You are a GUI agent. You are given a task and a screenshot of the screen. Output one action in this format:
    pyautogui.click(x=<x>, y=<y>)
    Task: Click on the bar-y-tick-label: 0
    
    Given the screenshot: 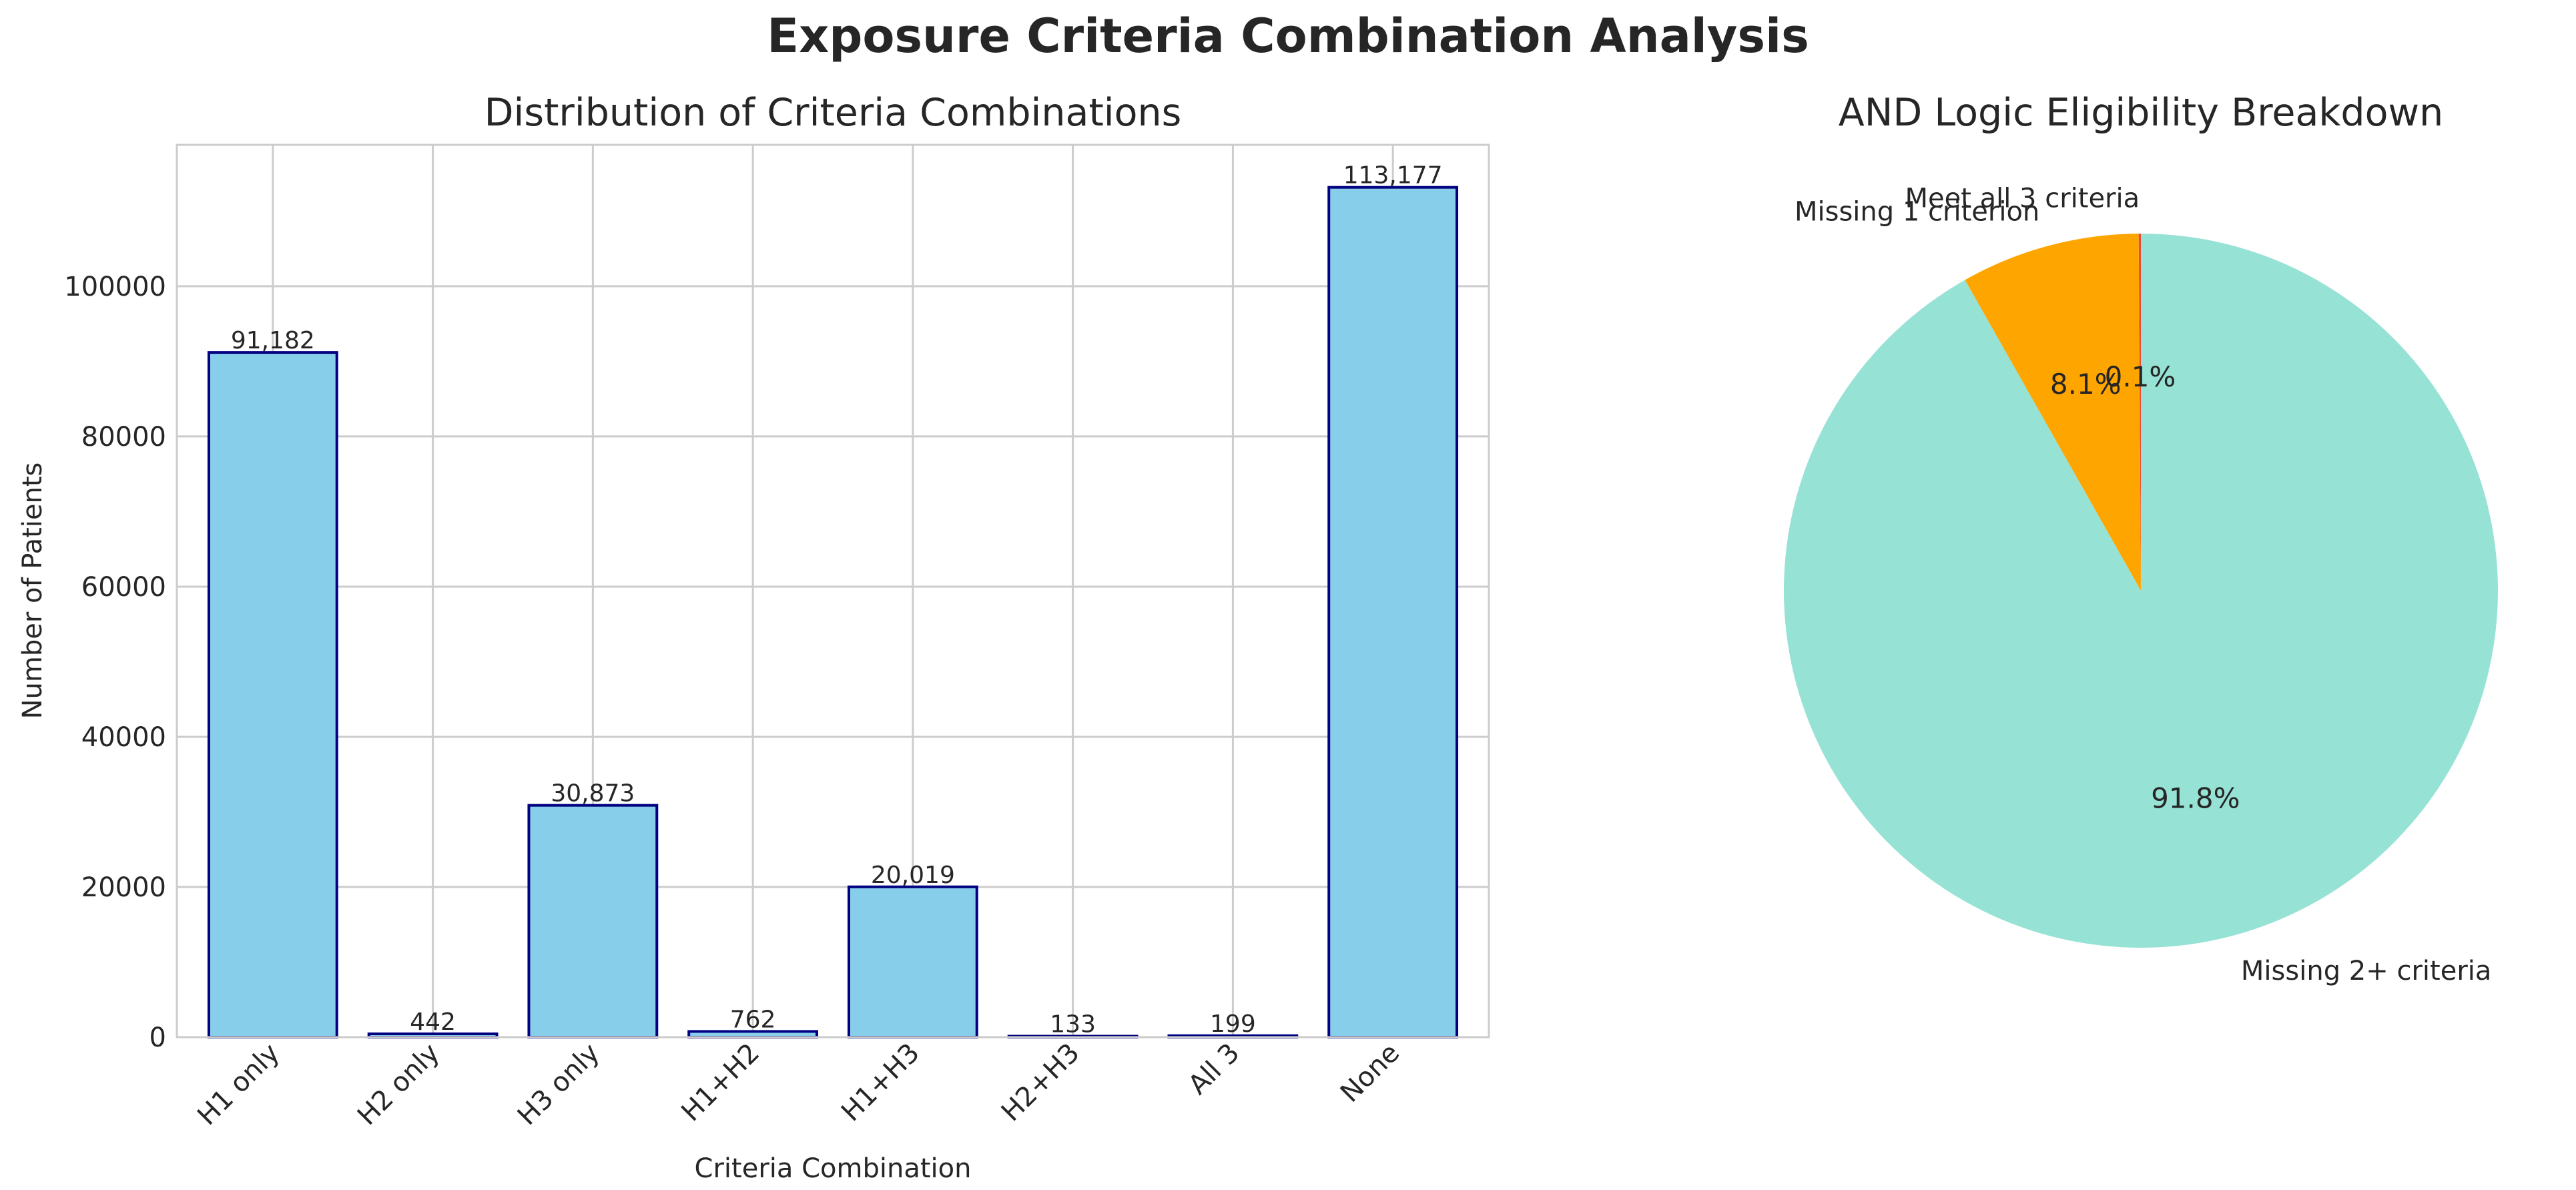 What is the action you would take?
    pyautogui.click(x=157, y=1037)
    